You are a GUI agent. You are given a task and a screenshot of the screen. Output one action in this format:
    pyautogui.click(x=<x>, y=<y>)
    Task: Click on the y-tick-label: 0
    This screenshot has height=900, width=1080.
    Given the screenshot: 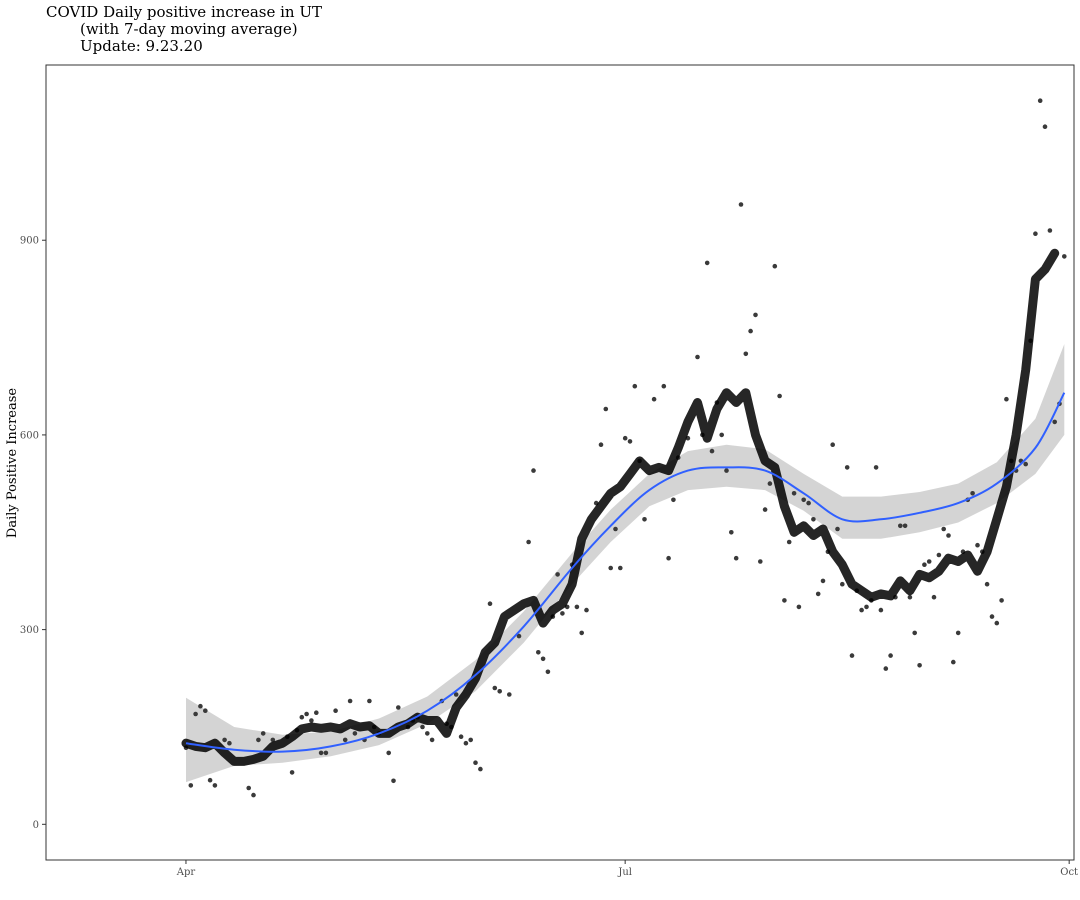 What is the action you would take?
    pyautogui.click(x=36, y=825)
    